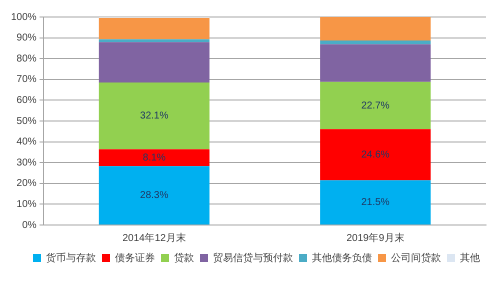 The height and width of the screenshot is (281, 500). Describe the element at coordinates (184, 258) in the screenshot. I see `legend-label: 贷款` at that location.